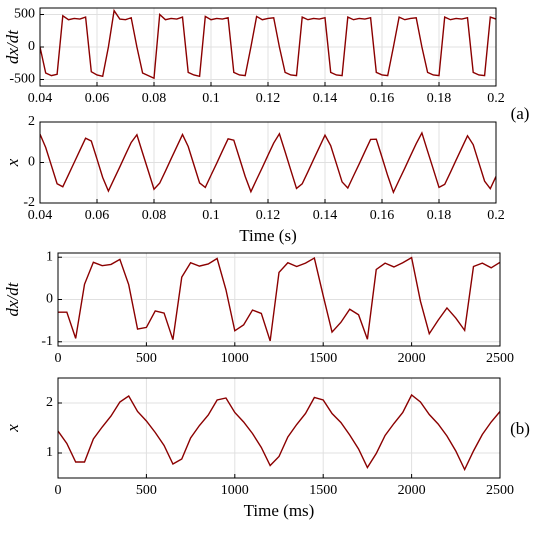 The height and width of the screenshot is (535, 550). What do you see at coordinates (22, 79) in the screenshot?
I see `y-tick-label: -500` at bounding box center [22, 79].